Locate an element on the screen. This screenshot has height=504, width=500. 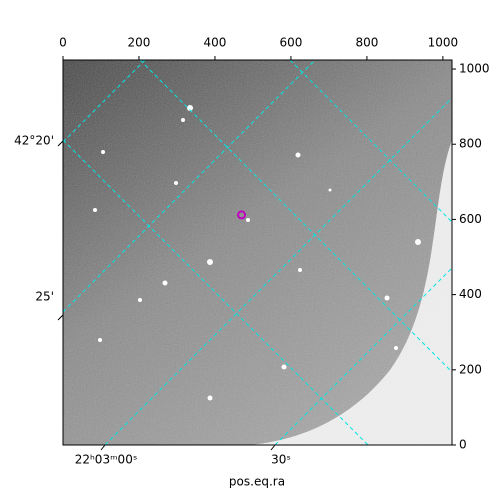
y-tick-label: 1000 is located at coordinates (474, 69).